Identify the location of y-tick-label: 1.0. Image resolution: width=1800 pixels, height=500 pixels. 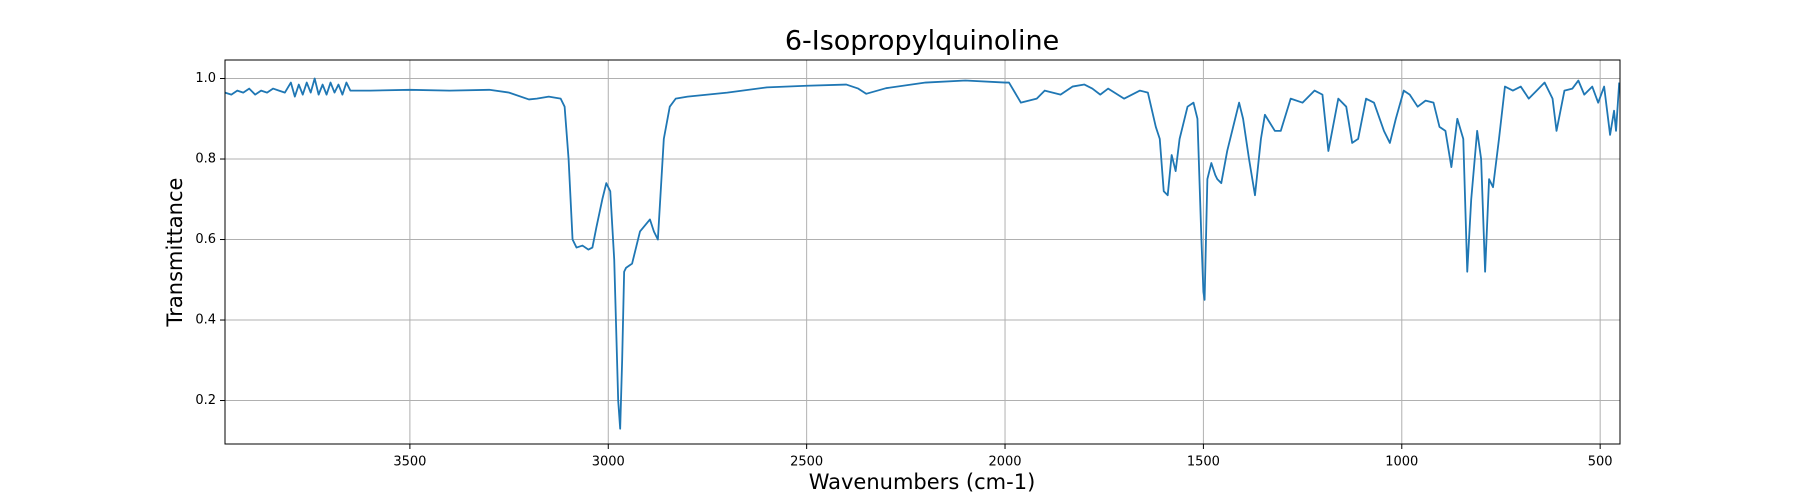
(205, 78).